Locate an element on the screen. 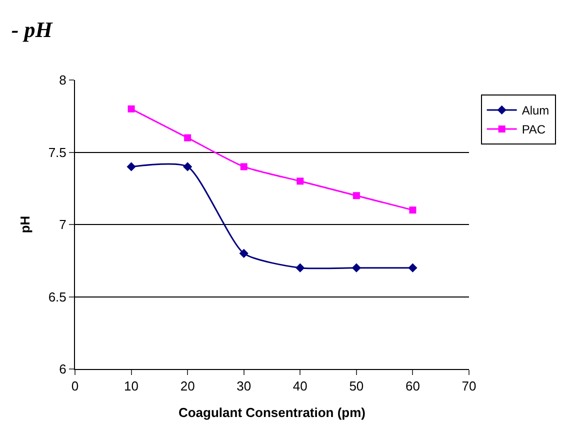  chart-title: - pH is located at coordinates (32, 29).